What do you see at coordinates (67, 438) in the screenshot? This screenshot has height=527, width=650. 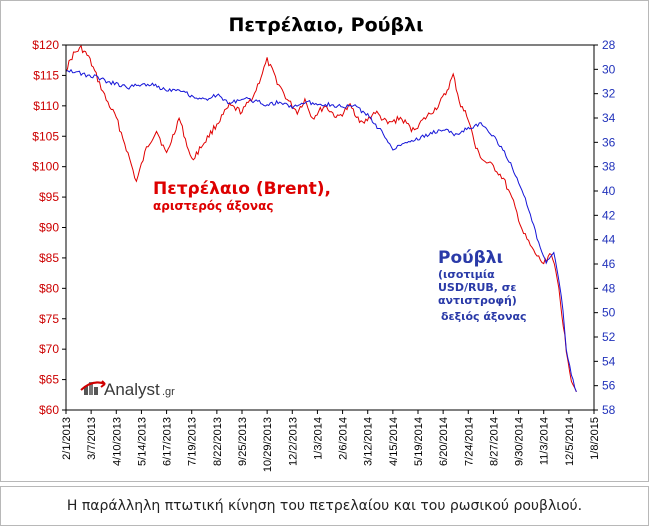 I see `x-tick-label: 2/1/2013` at bounding box center [67, 438].